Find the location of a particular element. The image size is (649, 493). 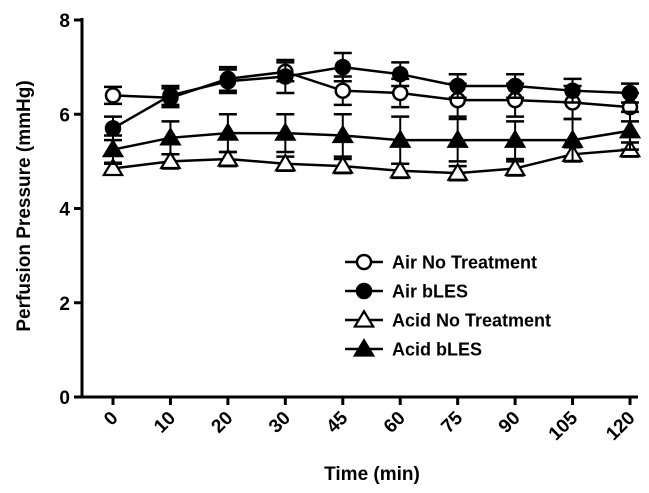

y-tick-label: 4 is located at coordinates (64, 210).